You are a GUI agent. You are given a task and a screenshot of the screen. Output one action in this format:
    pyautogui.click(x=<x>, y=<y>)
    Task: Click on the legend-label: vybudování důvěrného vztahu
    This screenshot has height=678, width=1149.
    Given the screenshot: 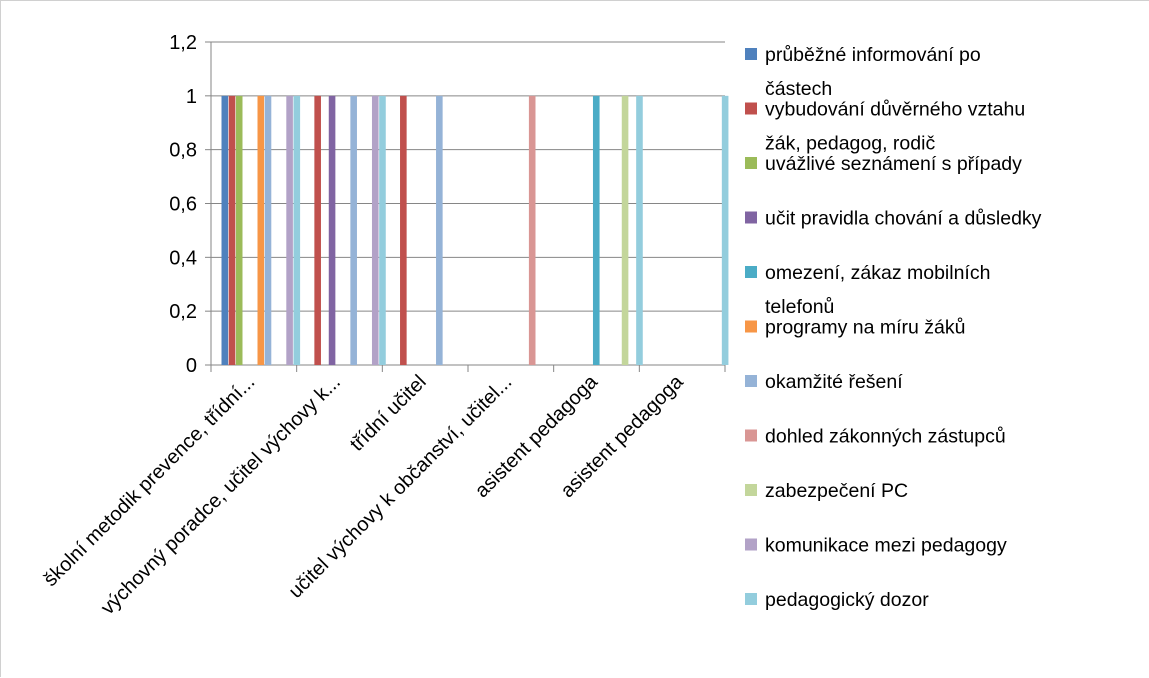 What is the action you would take?
    pyautogui.click(x=895, y=110)
    